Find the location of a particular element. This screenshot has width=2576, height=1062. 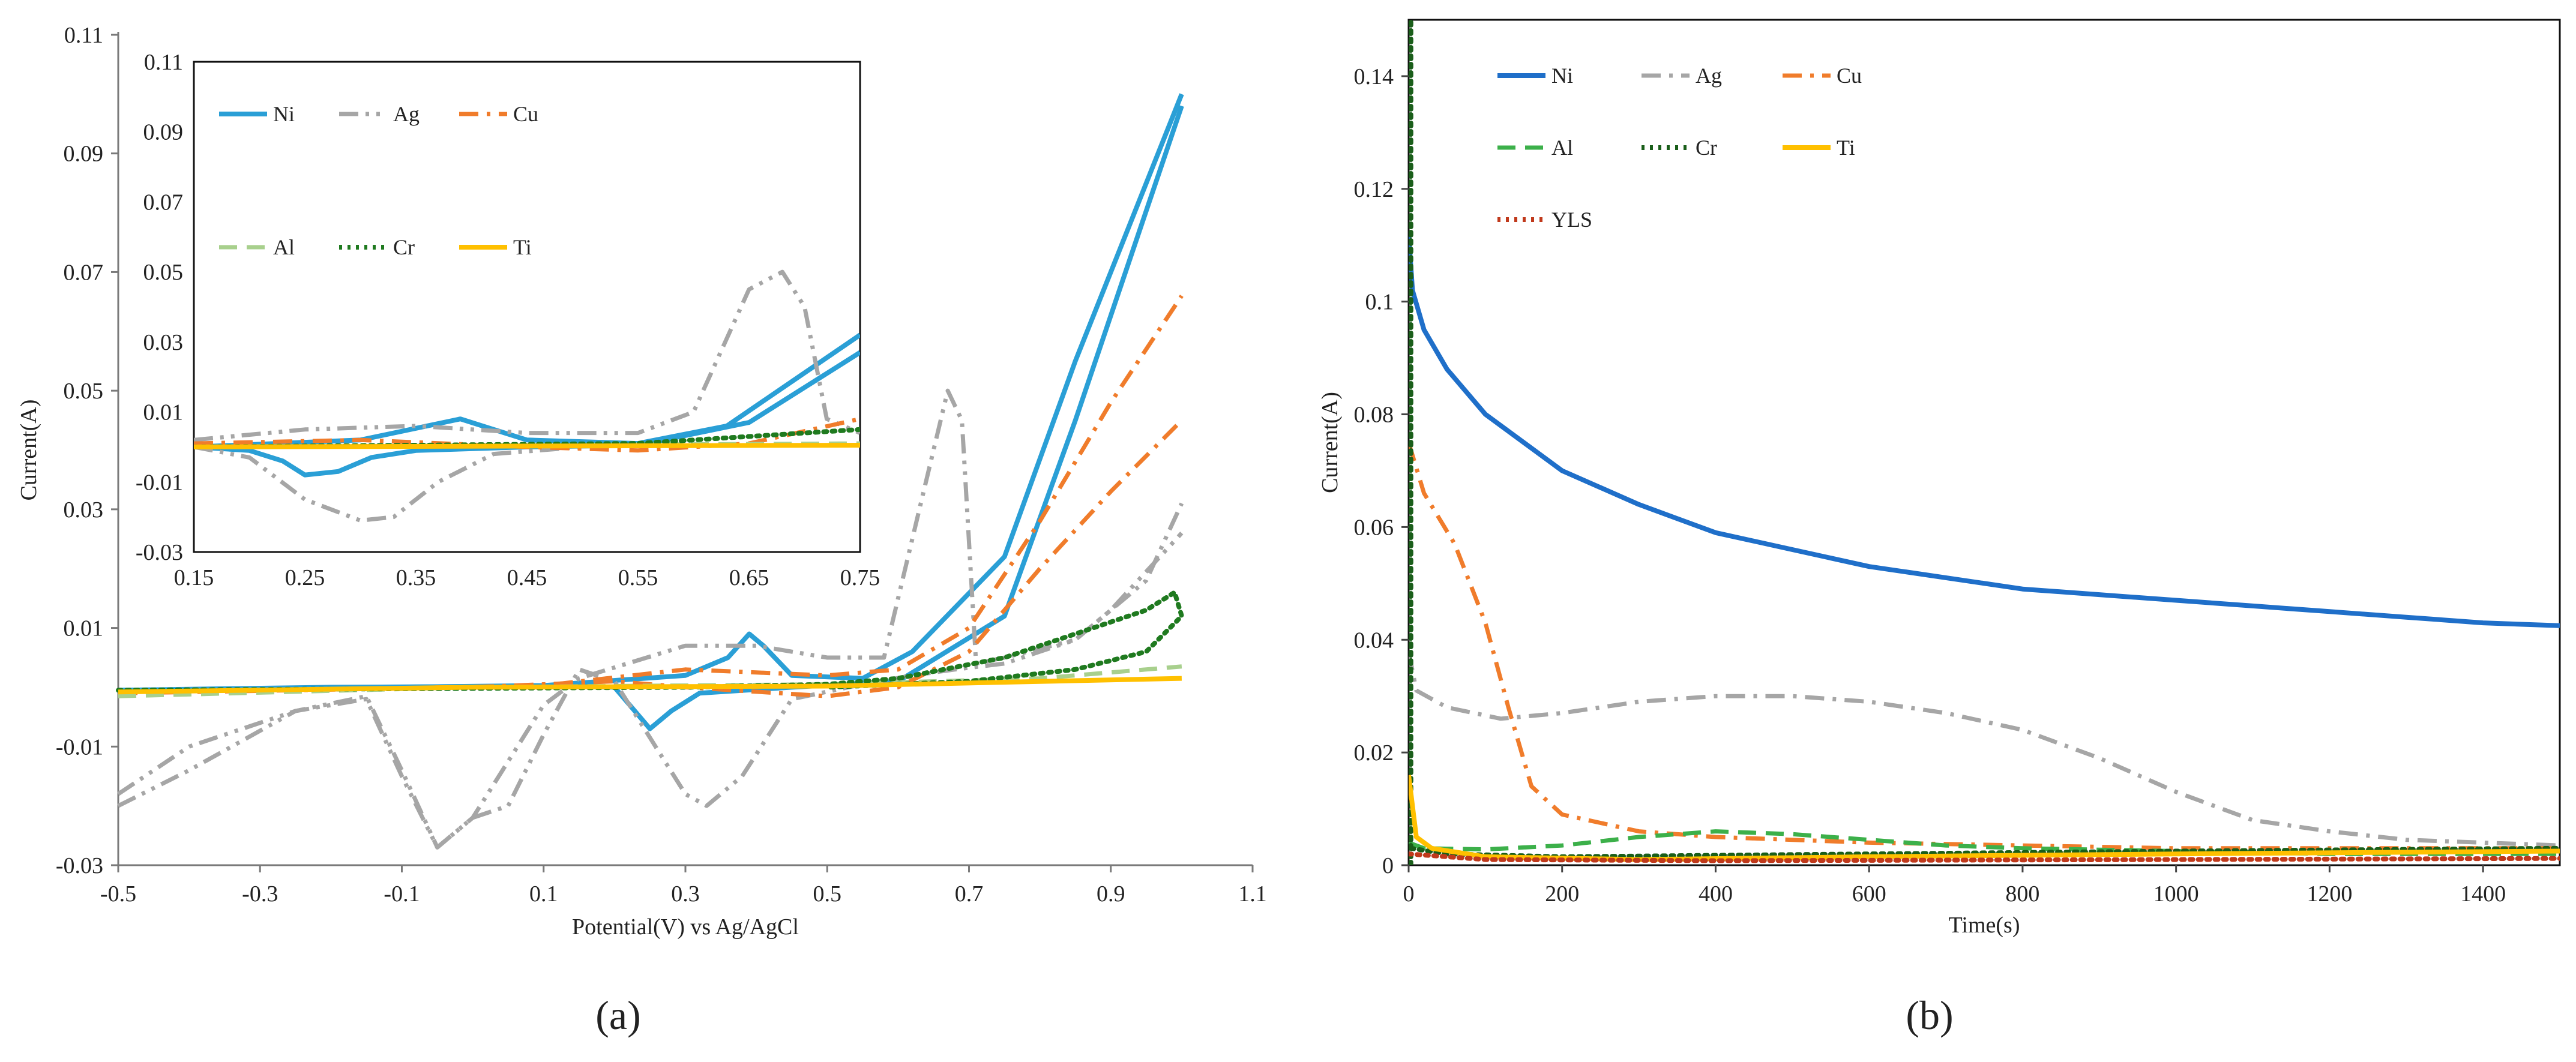

panel-label-a: (a) is located at coordinates (618, 1015).